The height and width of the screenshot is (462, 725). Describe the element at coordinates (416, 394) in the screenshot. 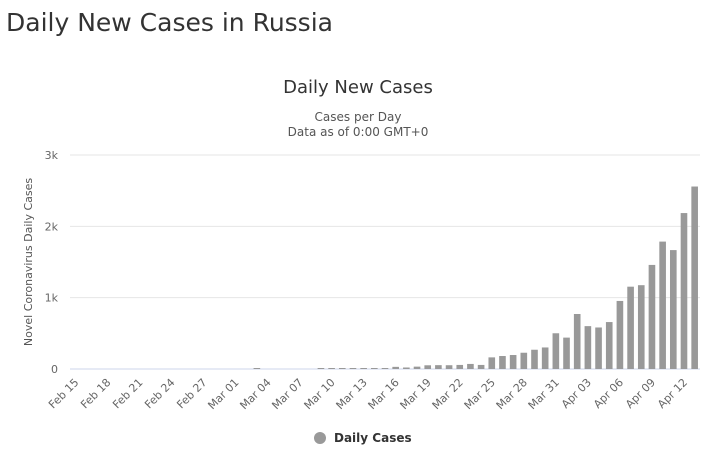

I see `x-tick-label: Mar 19` at that location.